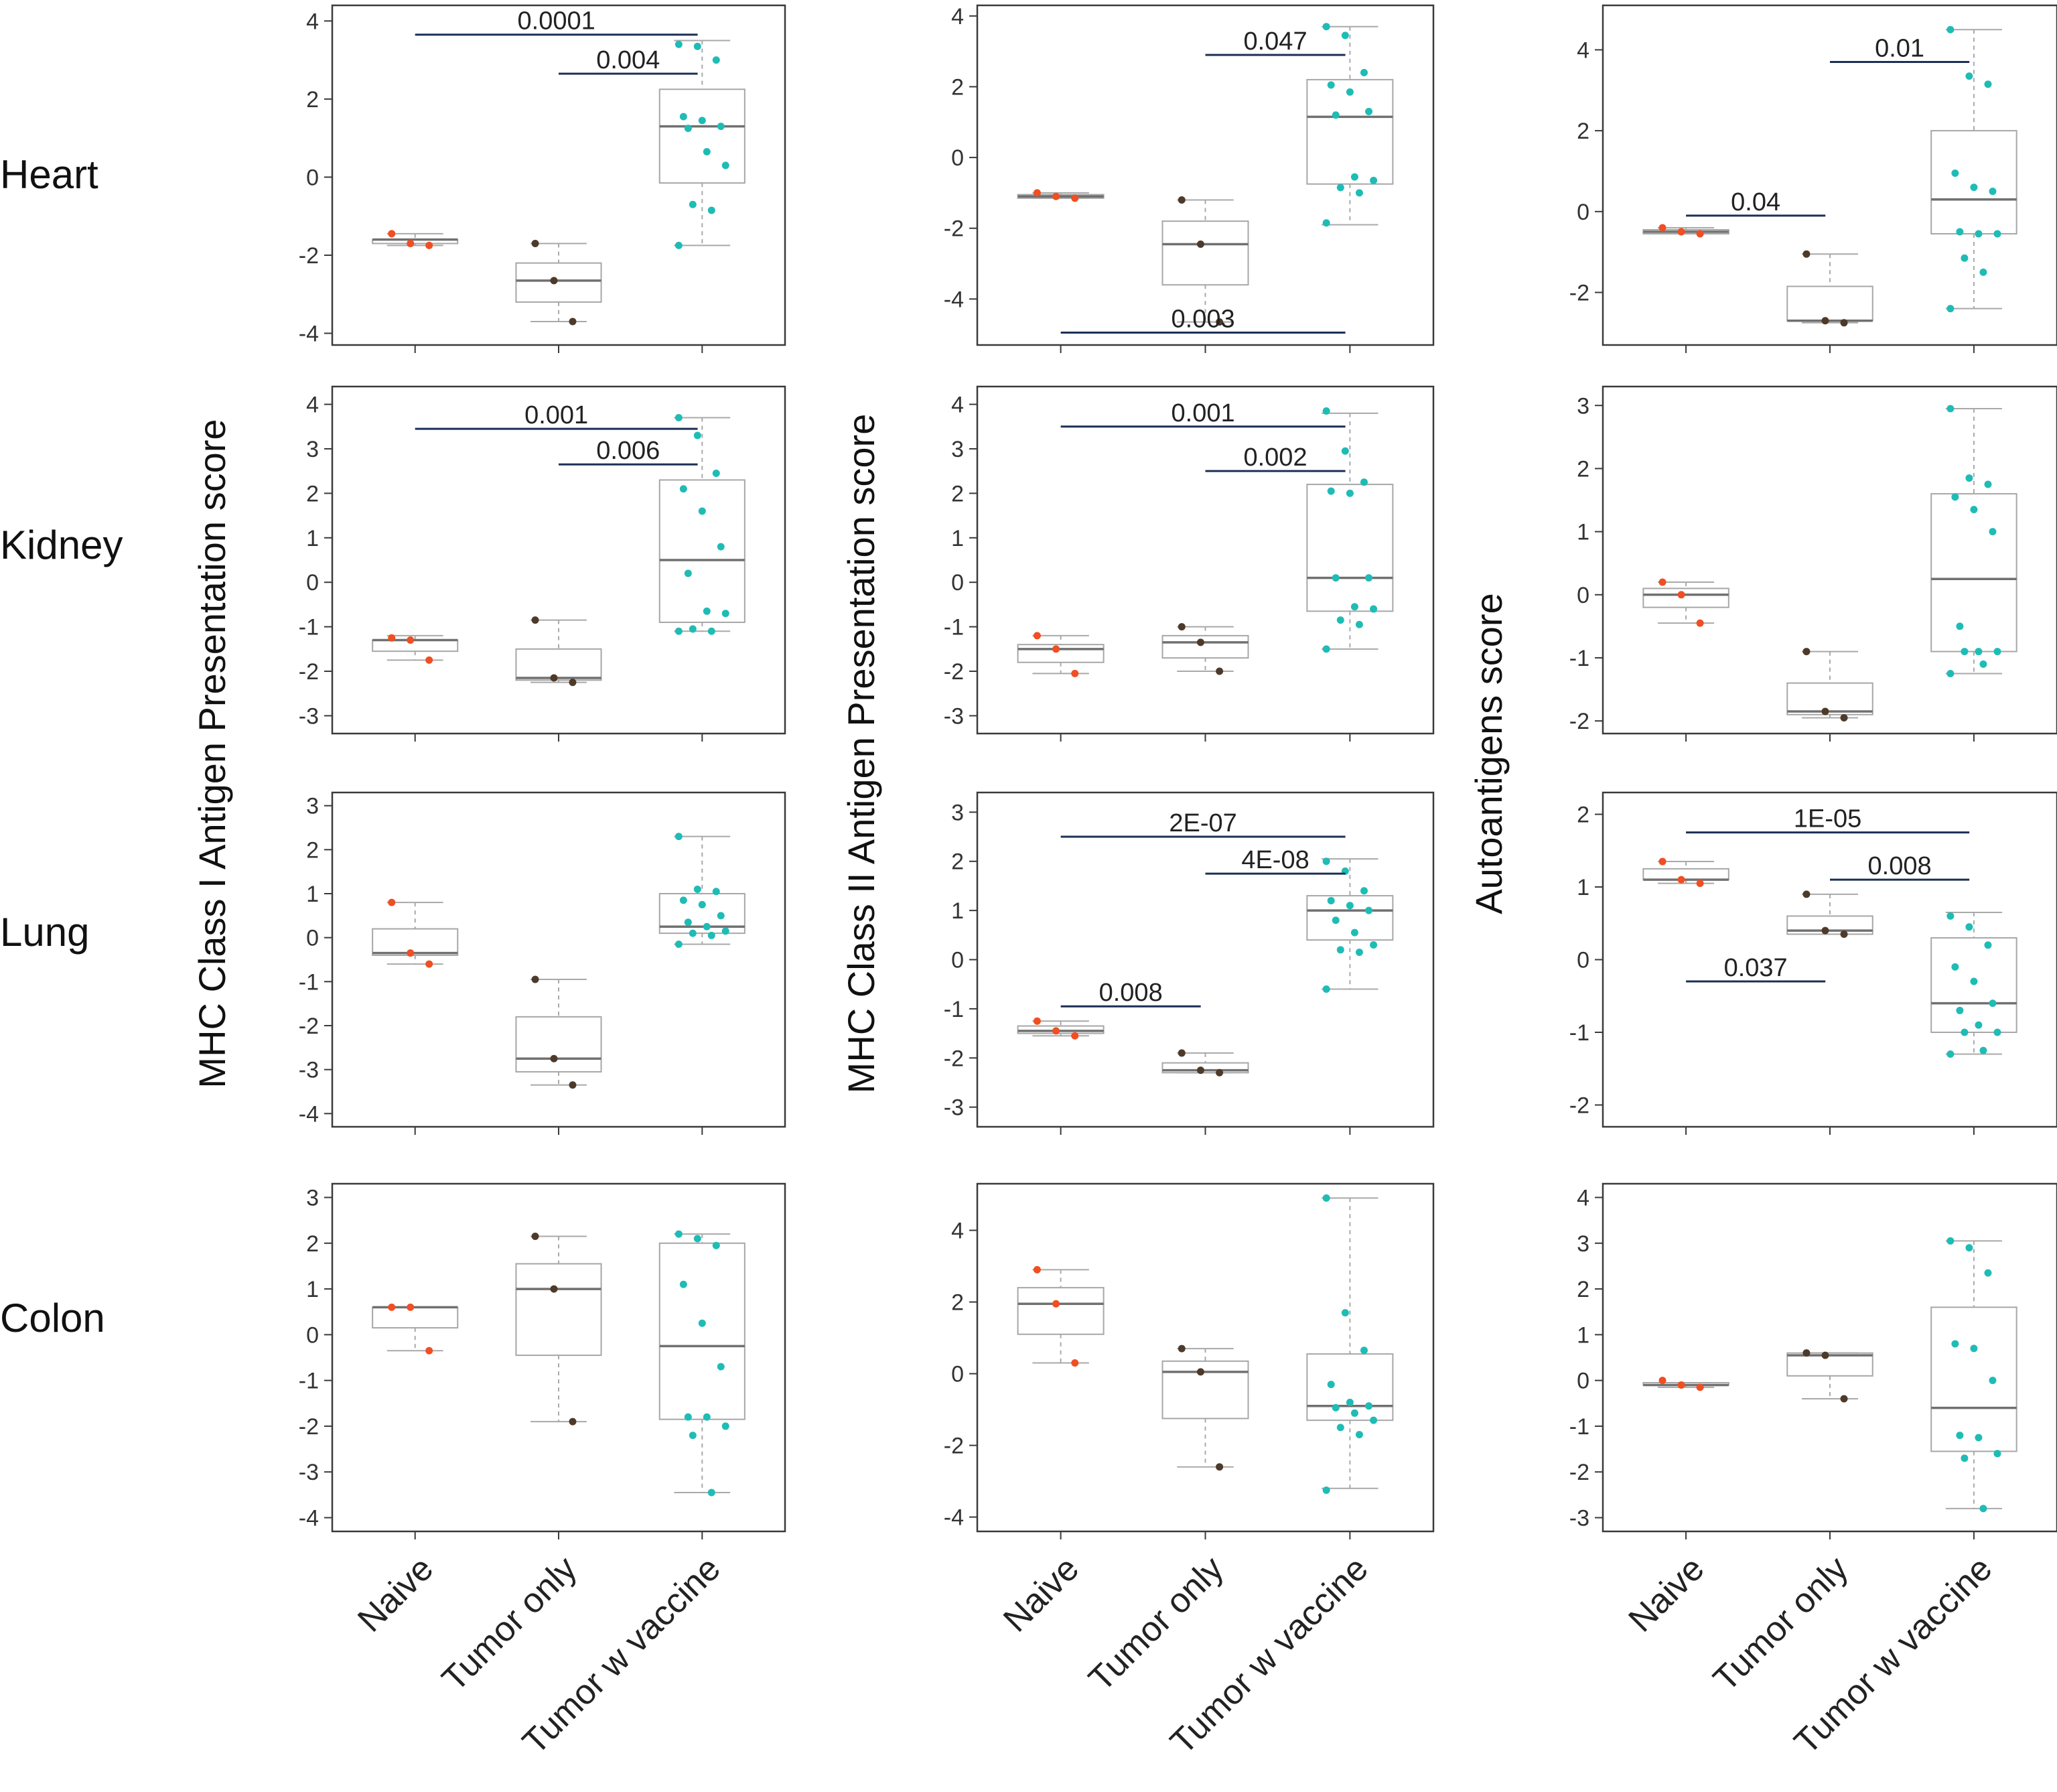 Image resolution: width=2057 pixels, height=1792 pixels. I want to click on significance-bracket: 0.002, so click(1275, 458).